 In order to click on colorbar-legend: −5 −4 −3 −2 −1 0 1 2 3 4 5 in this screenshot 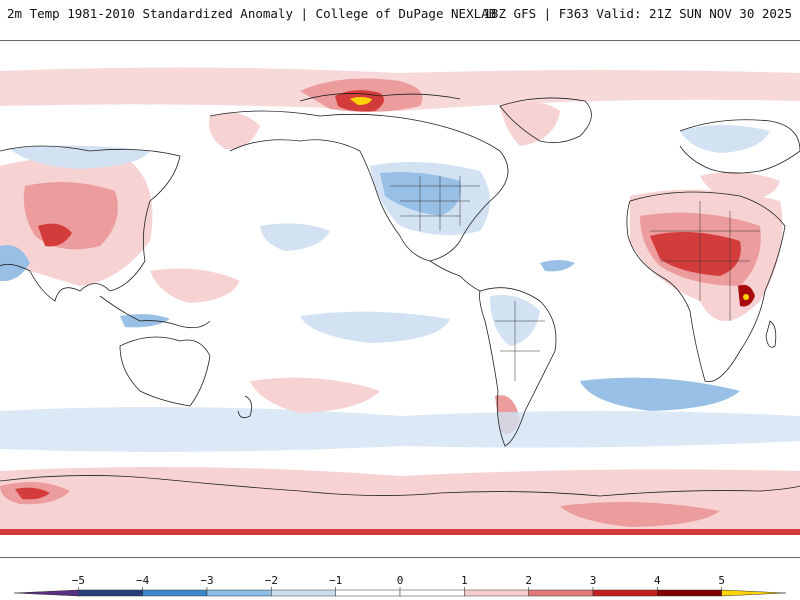, I will do `click(400, 585)`.